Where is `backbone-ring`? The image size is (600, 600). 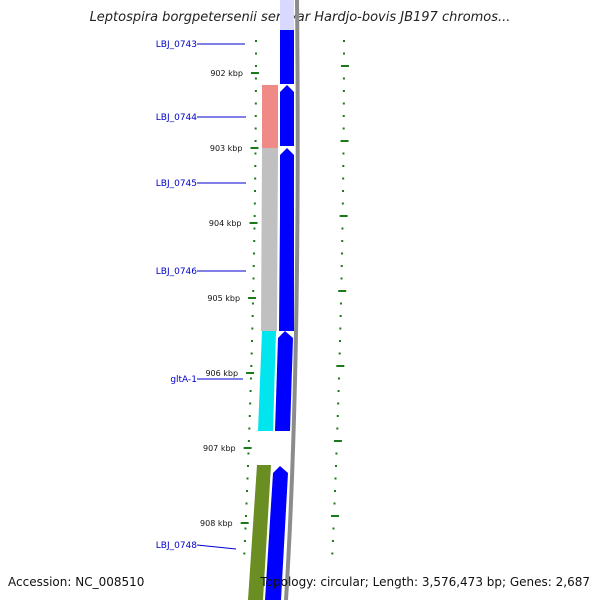
backbone-ring is located at coordinates (292, 300).